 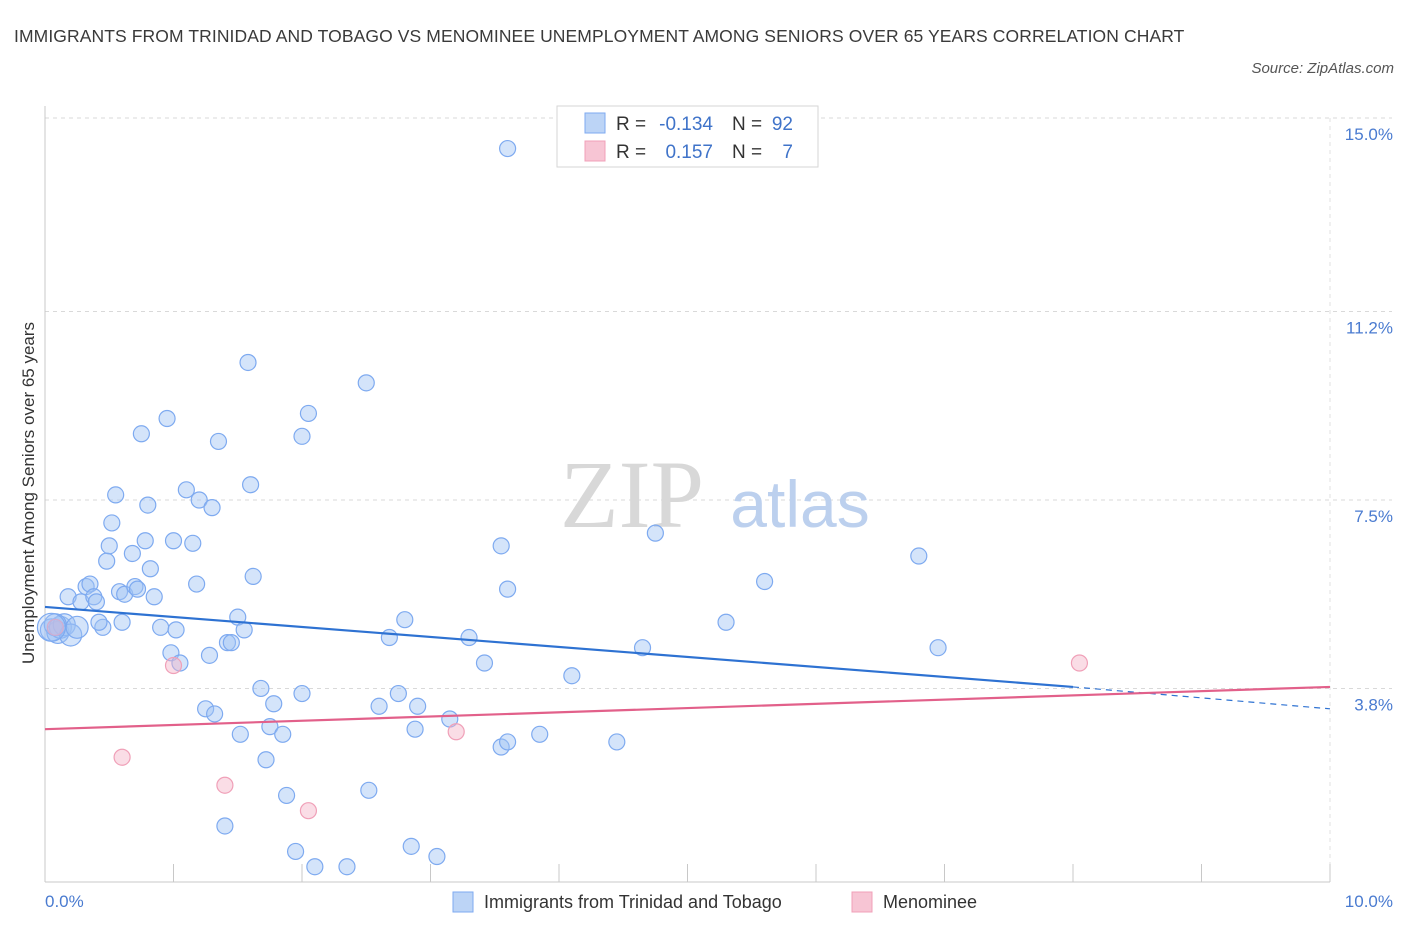 I want to click on y-tick-label: 3.8%, so click(x=1373, y=704).